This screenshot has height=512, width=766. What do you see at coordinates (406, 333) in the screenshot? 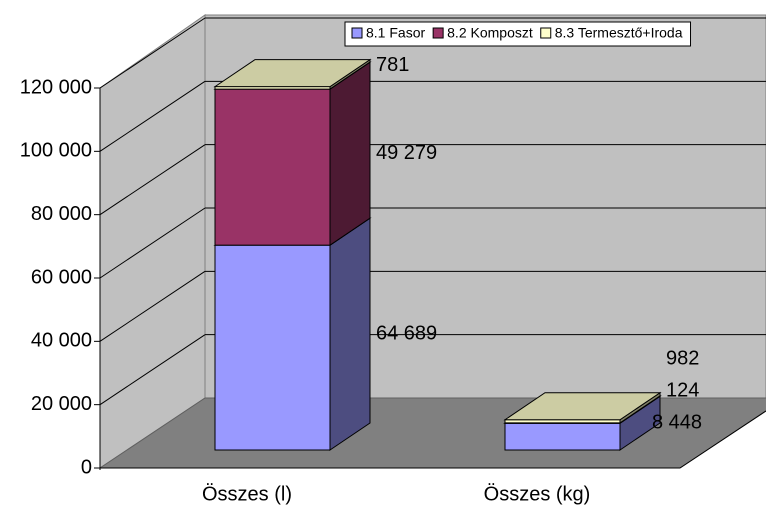
I see `value-label: 64 689` at bounding box center [406, 333].